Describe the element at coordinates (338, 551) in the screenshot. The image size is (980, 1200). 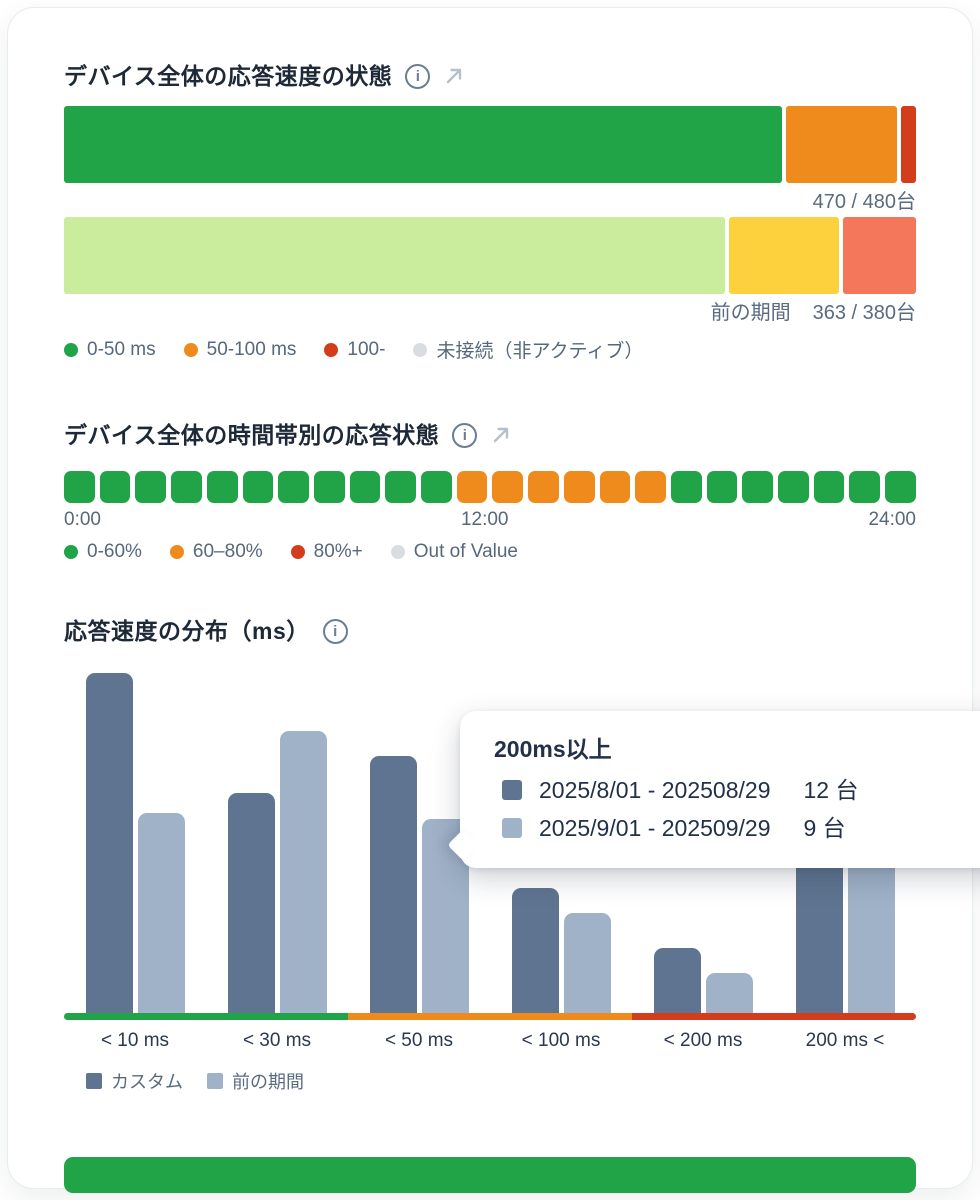
I see `legend-label: 80%+` at that location.